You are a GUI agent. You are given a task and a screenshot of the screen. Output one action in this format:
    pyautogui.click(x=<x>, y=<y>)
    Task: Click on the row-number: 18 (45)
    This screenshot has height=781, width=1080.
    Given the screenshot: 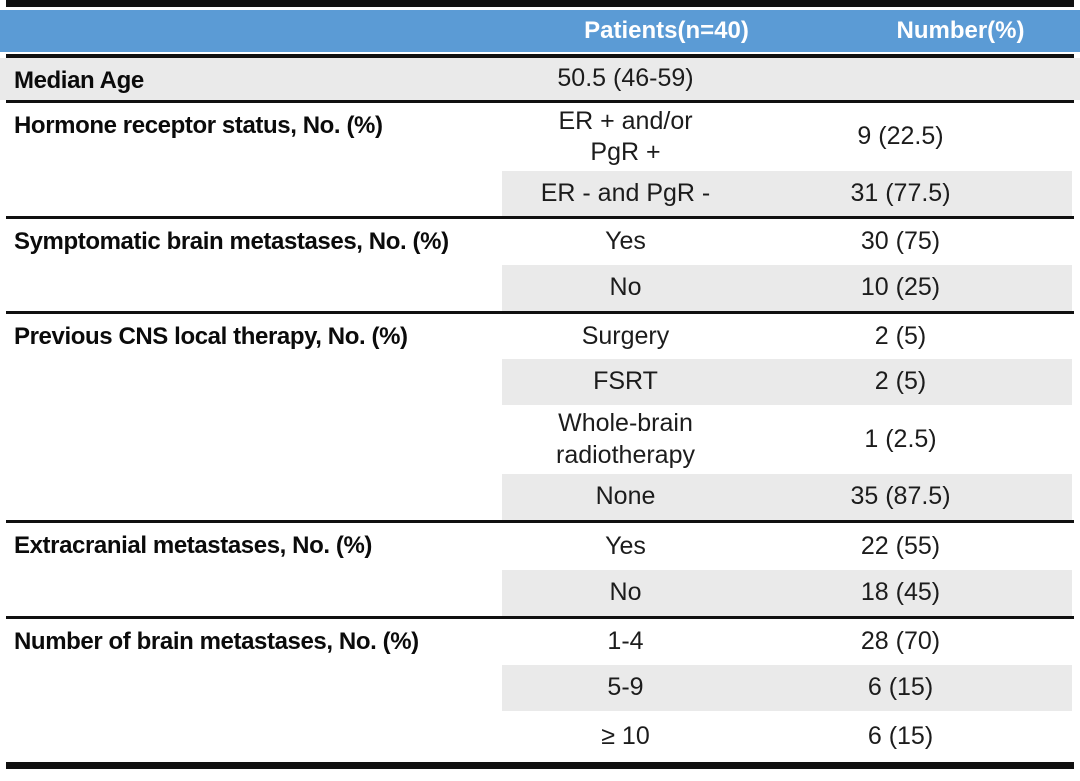 What is the action you would take?
    pyautogui.click(x=934, y=593)
    